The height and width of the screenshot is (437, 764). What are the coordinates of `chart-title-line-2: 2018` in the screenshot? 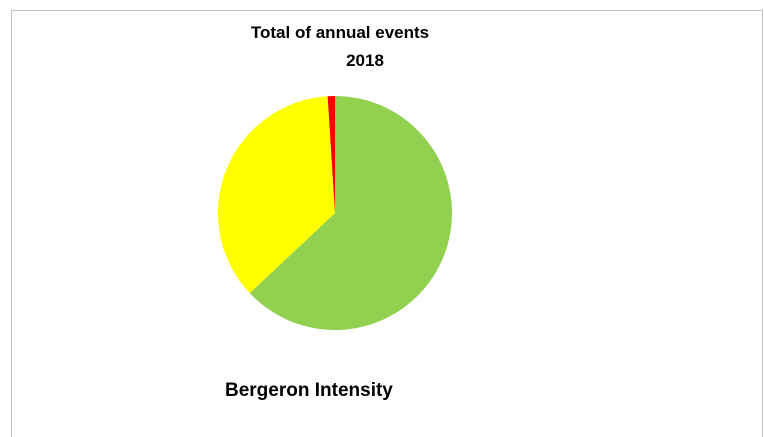 It's located at (365, 60).